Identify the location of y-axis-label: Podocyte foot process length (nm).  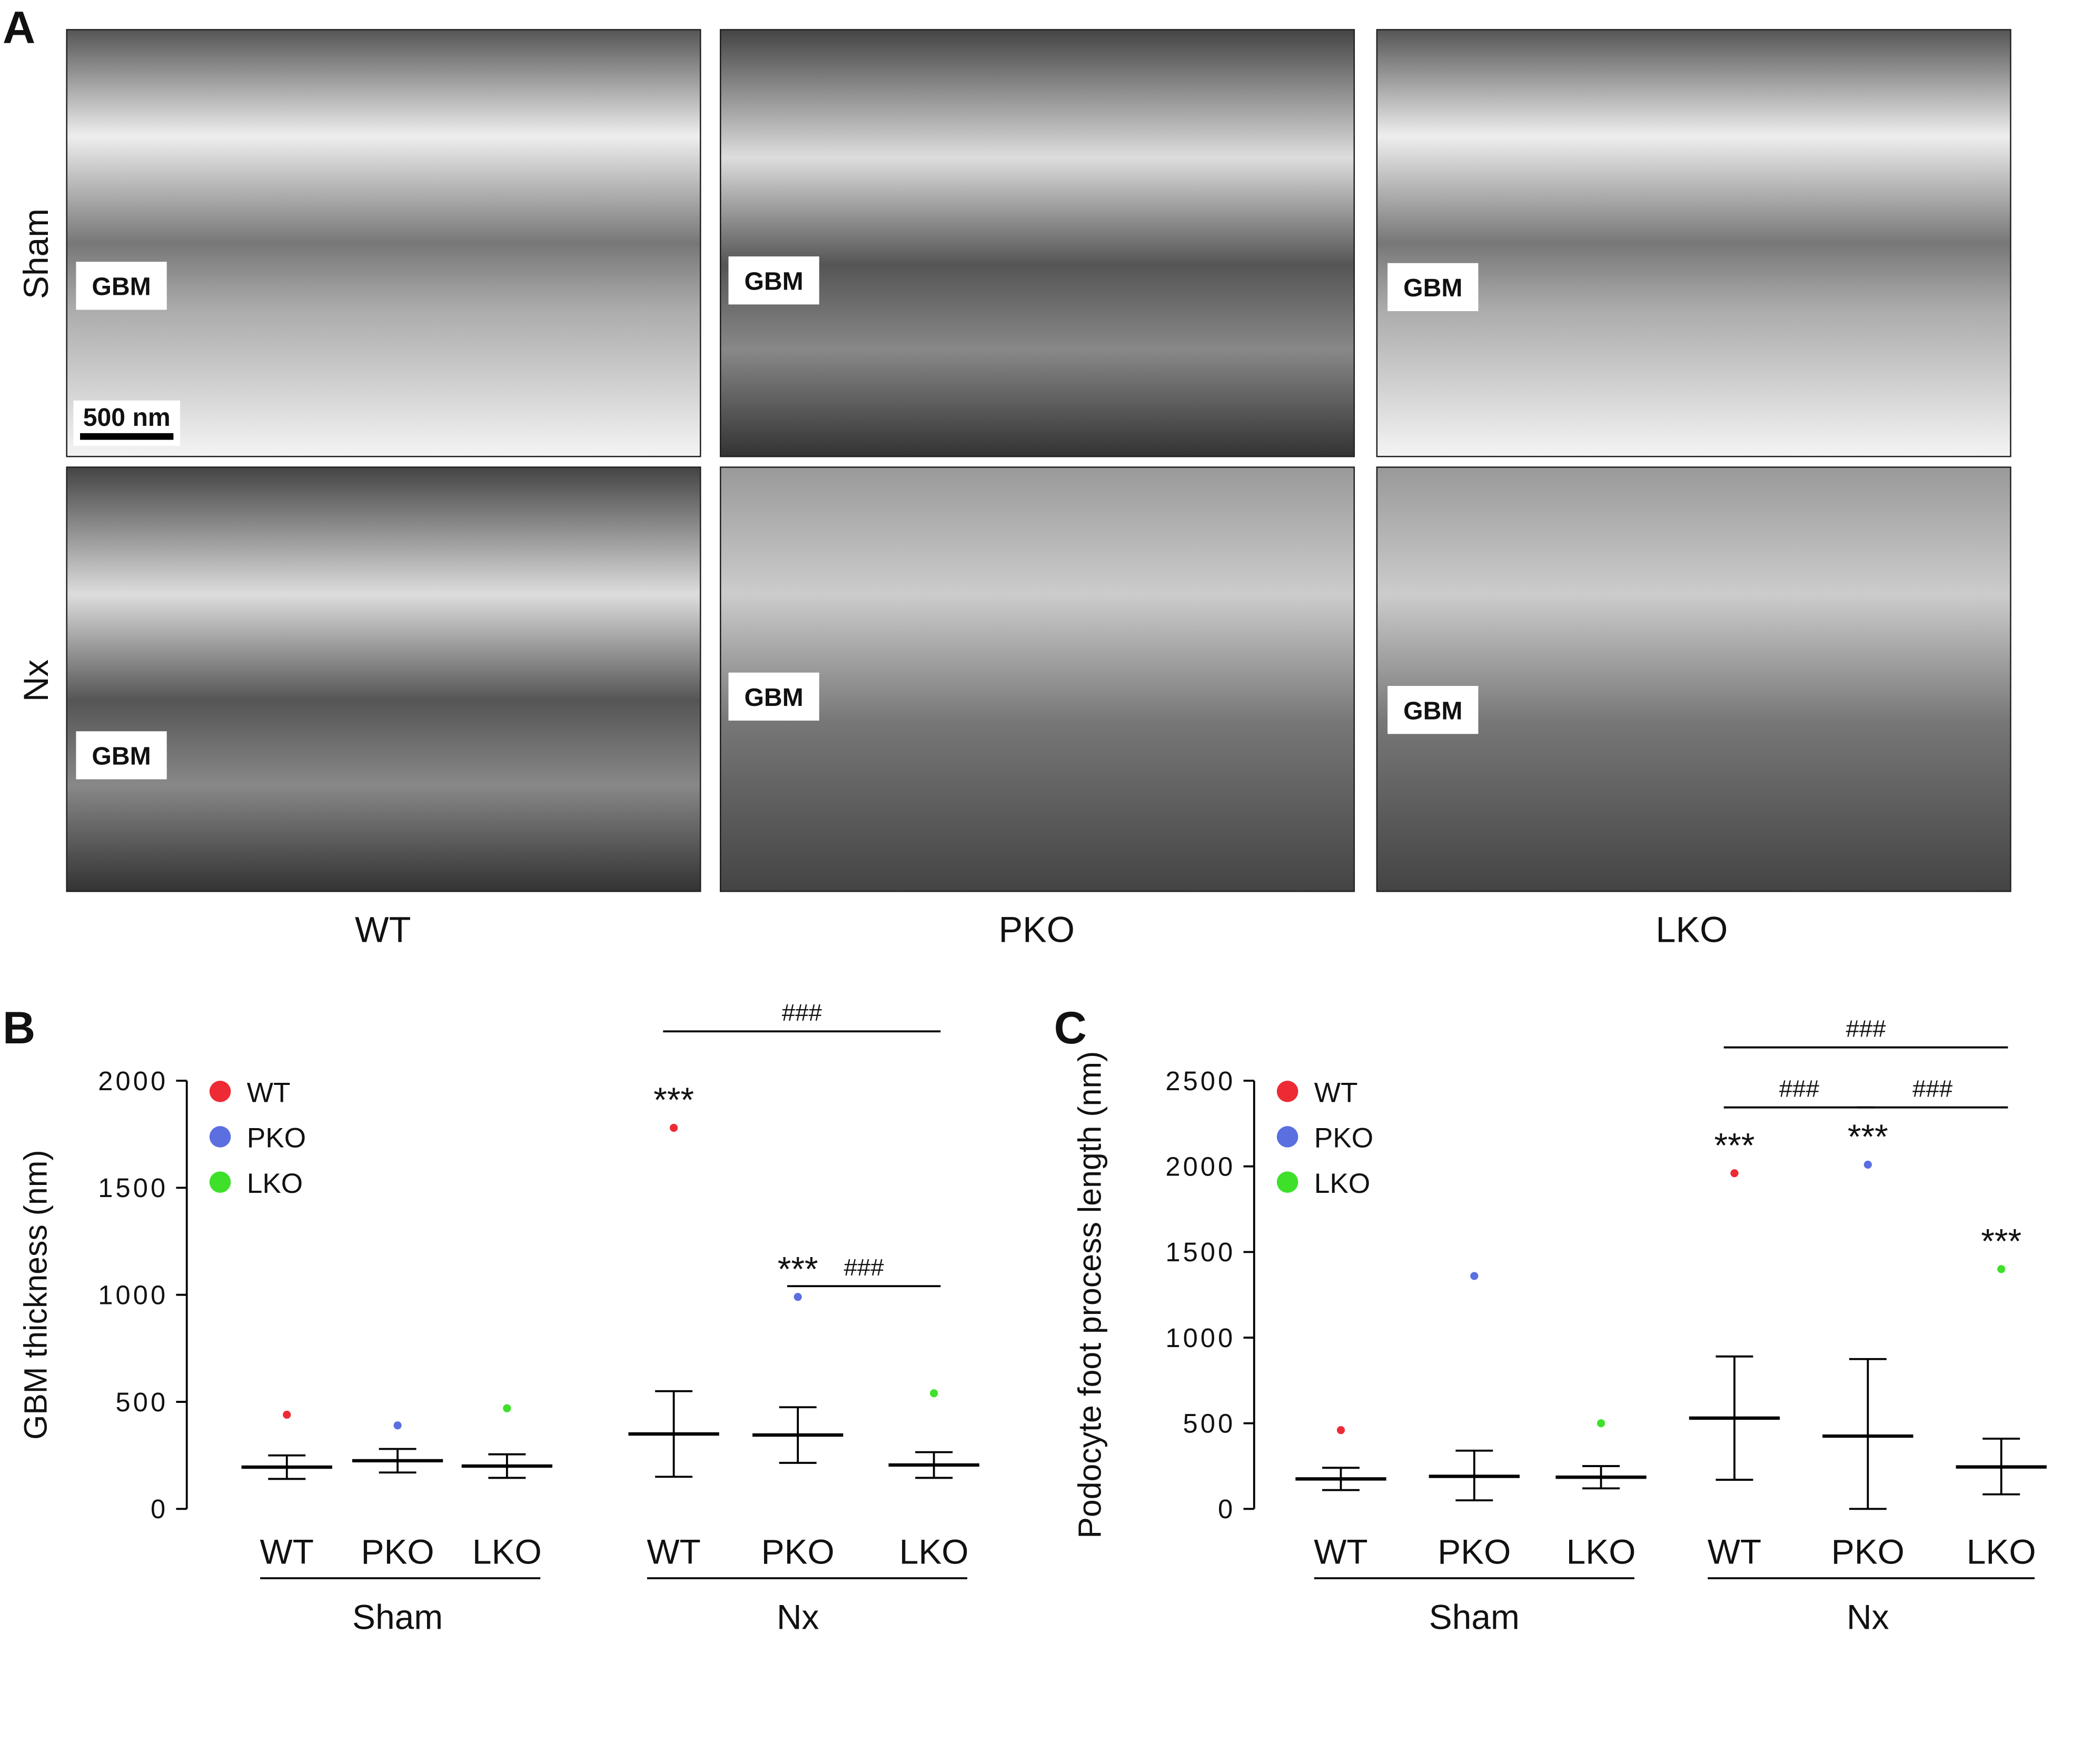
(1089, 1295).